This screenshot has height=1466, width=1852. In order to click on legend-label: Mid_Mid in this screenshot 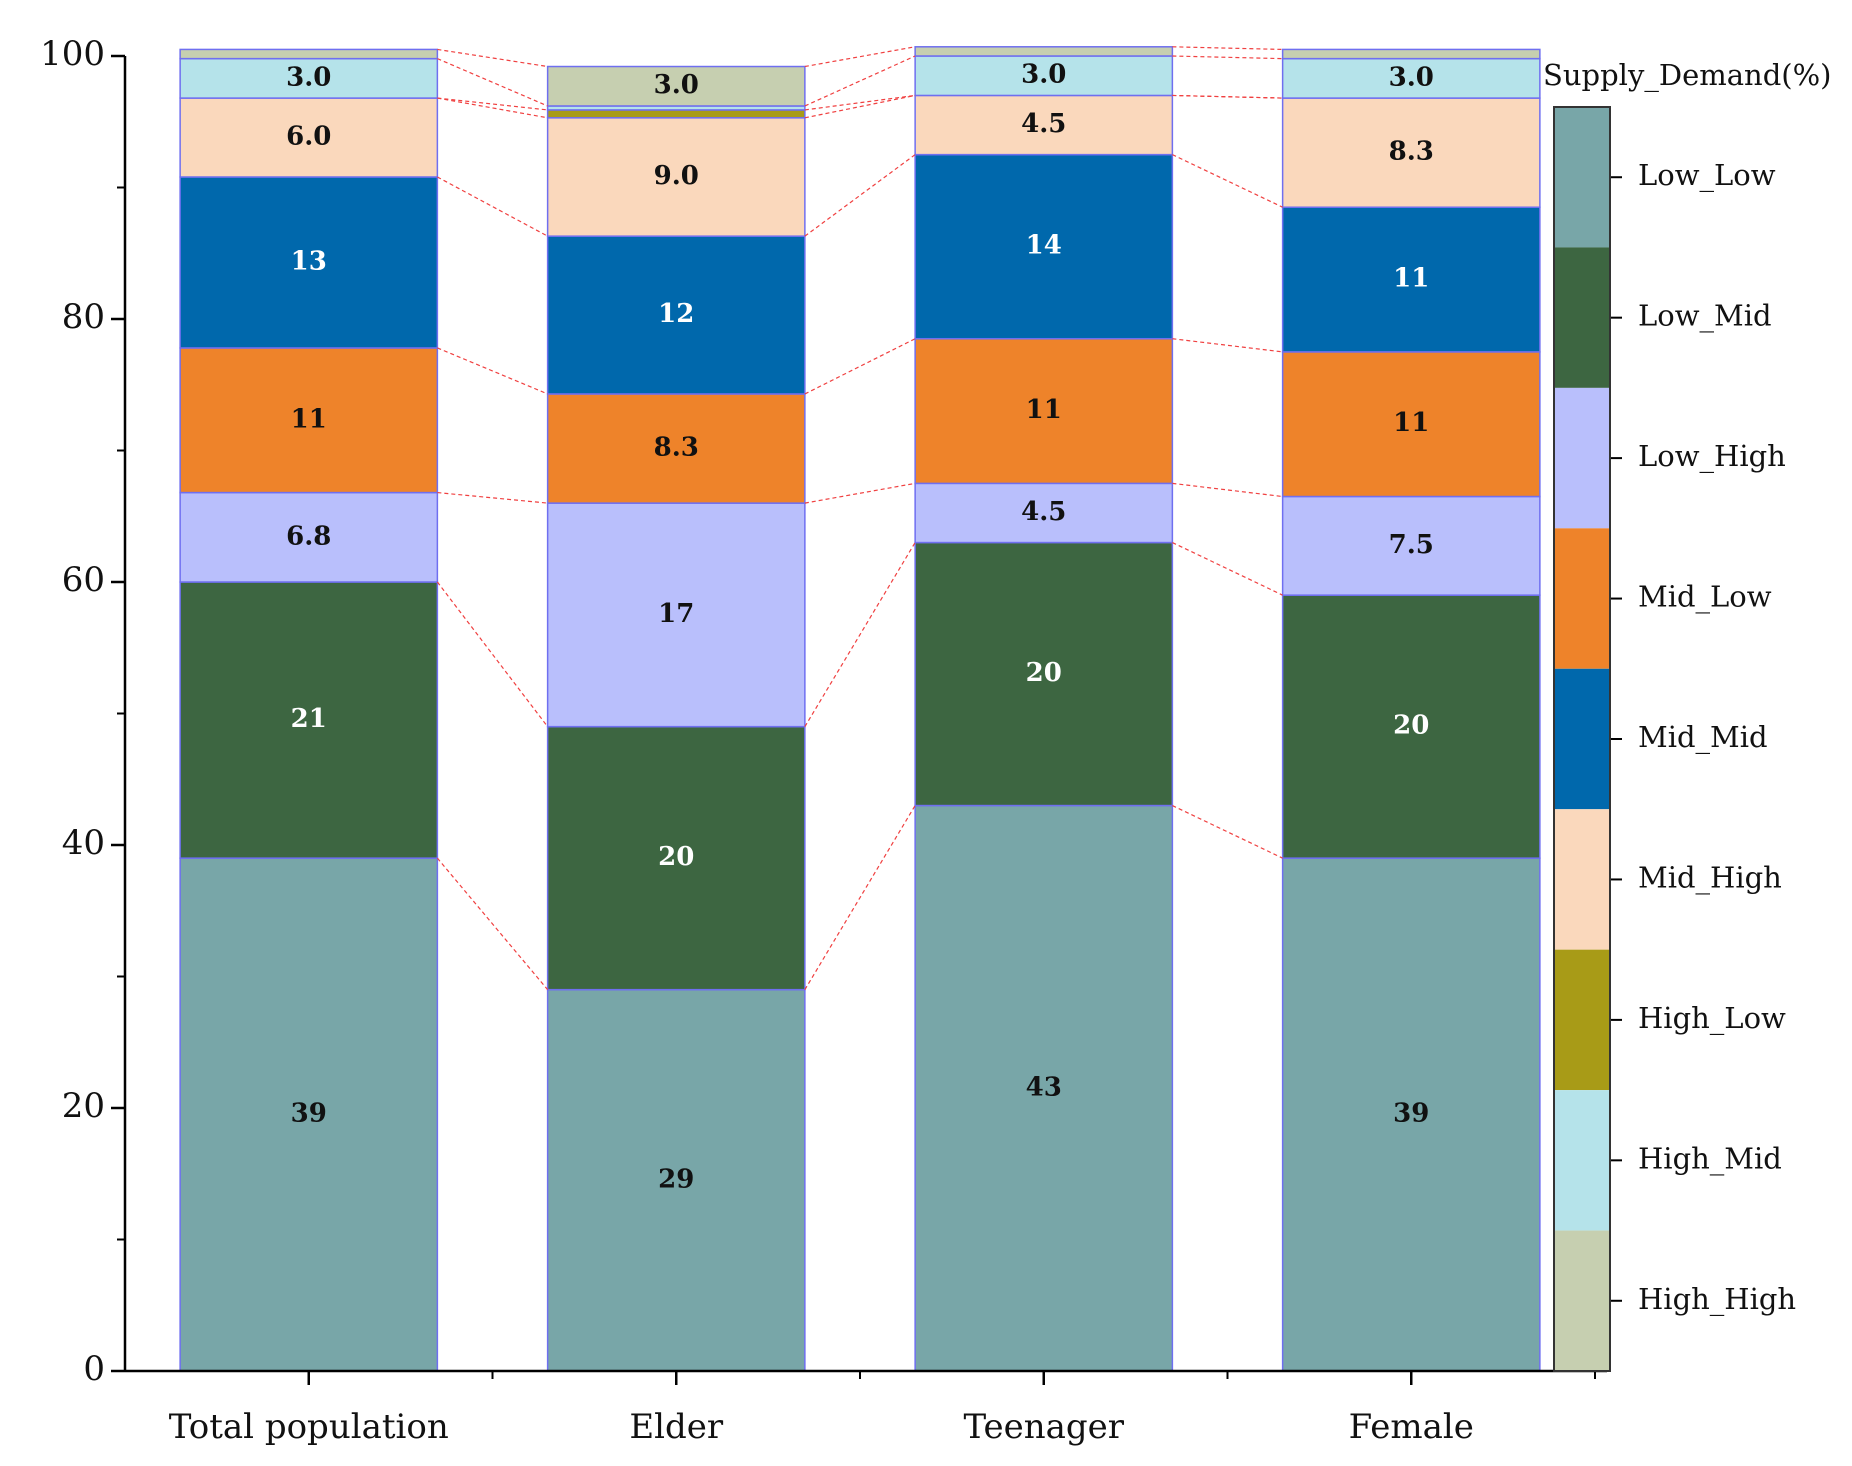, I will do `click(1703, 737)`.